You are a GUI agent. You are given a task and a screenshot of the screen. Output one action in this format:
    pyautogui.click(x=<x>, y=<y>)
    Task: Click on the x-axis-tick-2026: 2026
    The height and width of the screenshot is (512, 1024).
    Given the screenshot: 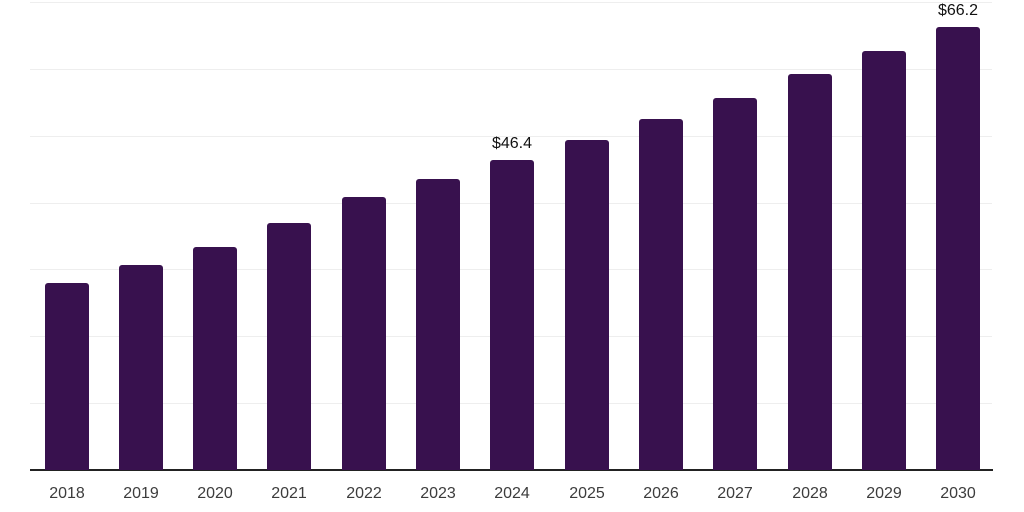 What is the action you would take?
    pyautogui.click(x=661, y=493)
    